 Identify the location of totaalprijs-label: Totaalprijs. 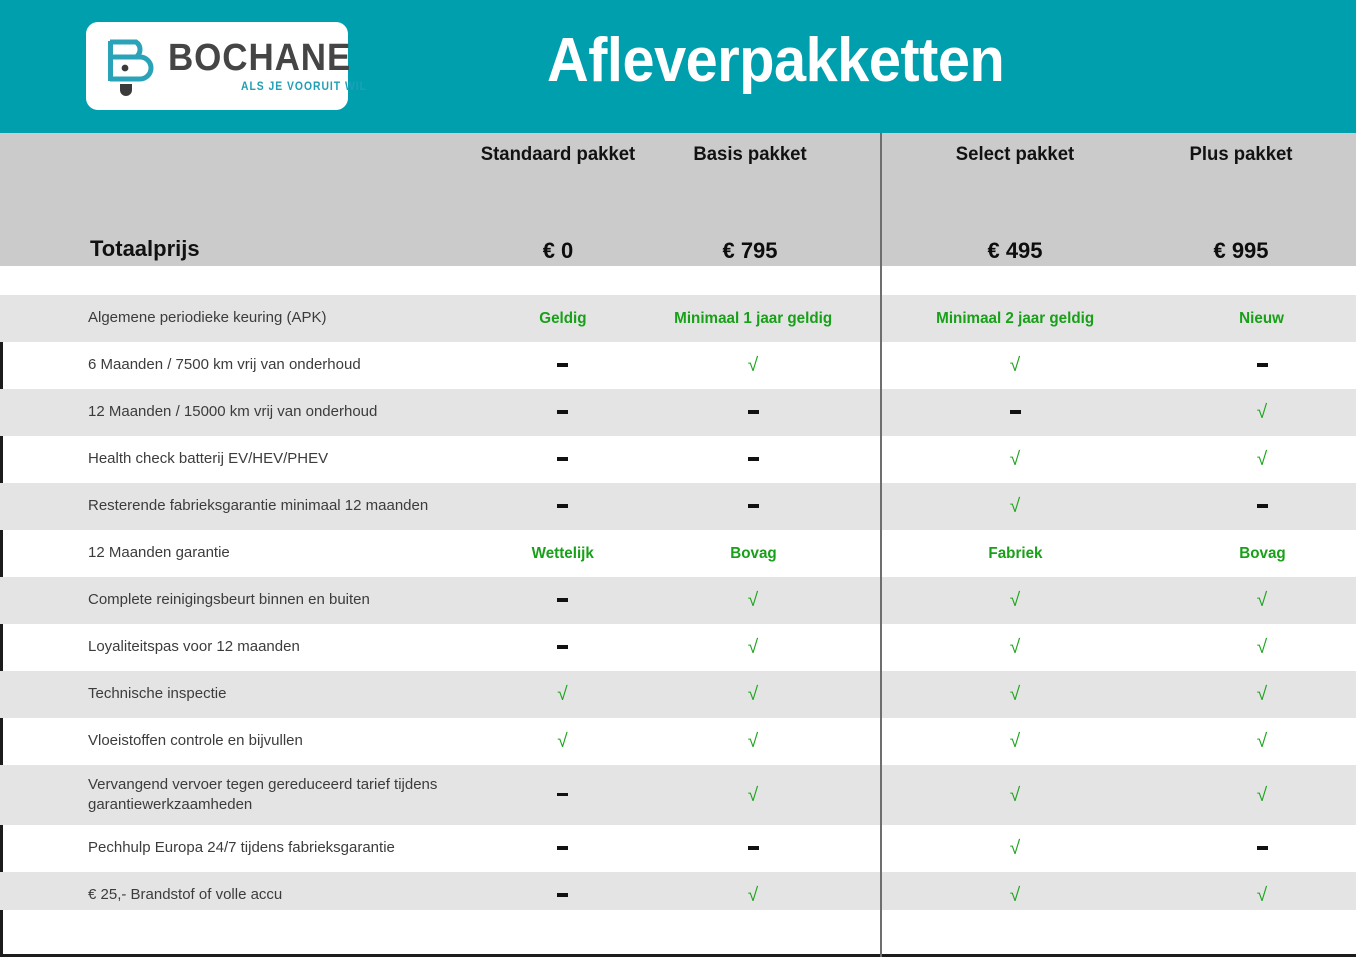
(145, 248).